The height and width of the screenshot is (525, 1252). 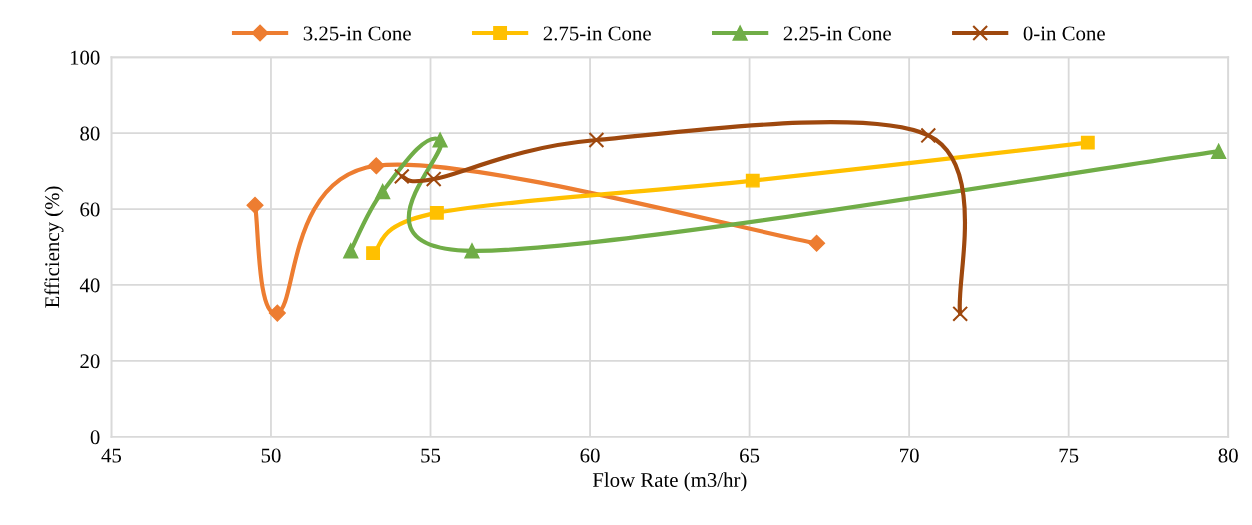 I want to click on legend-label: 3.25-in Cone, so click(x=357, y=33).